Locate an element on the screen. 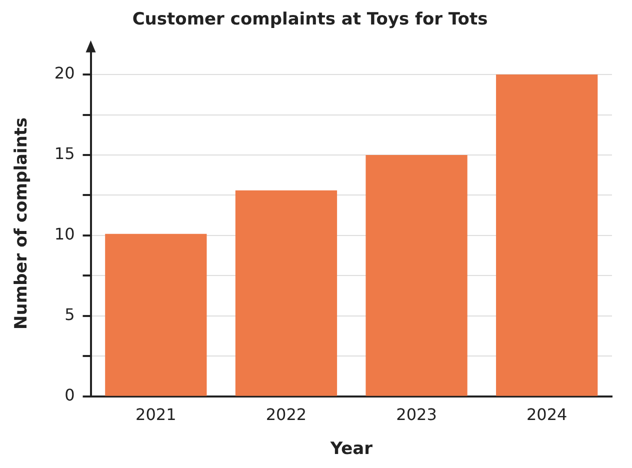  x-axis-title: Year is located at coordinates (351, 449).